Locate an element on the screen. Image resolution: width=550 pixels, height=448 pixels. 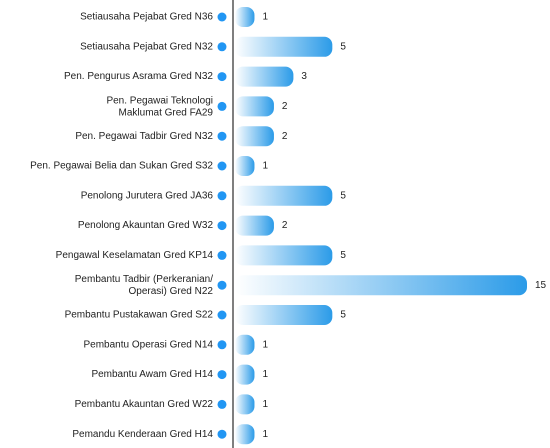
category-label: Pembantu Operasi Gred N14 is located at coordinates (148, 344).